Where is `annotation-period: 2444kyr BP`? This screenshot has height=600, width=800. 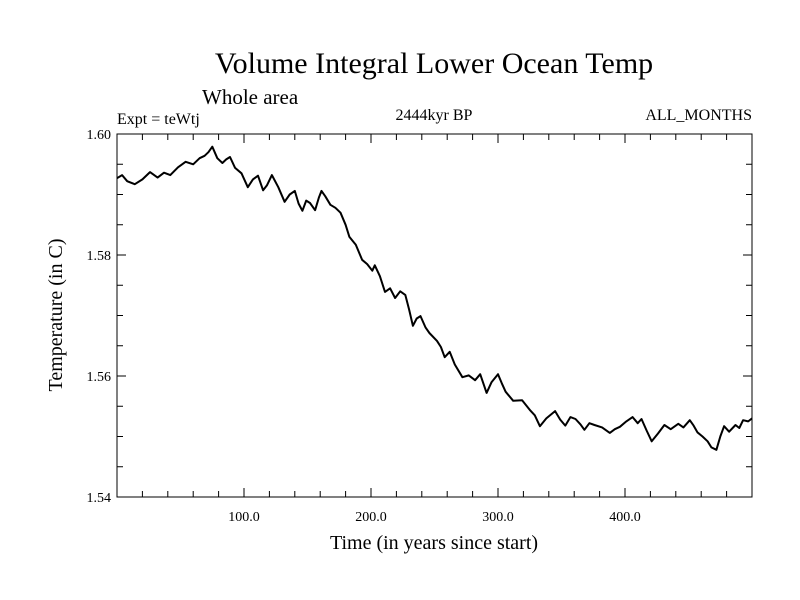
annotation-period: 2444kyr BP is located at coordinates (434, 115).